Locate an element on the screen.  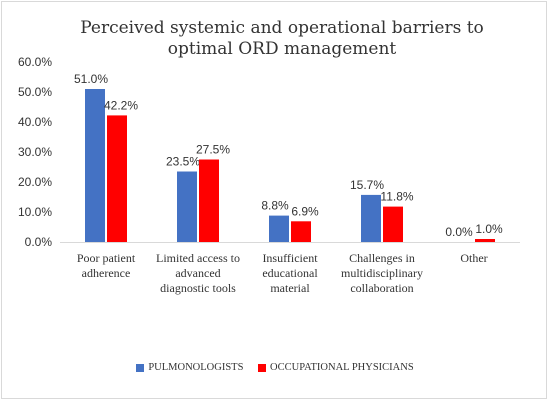
category-label: educational is located at coordinates (290, 273).